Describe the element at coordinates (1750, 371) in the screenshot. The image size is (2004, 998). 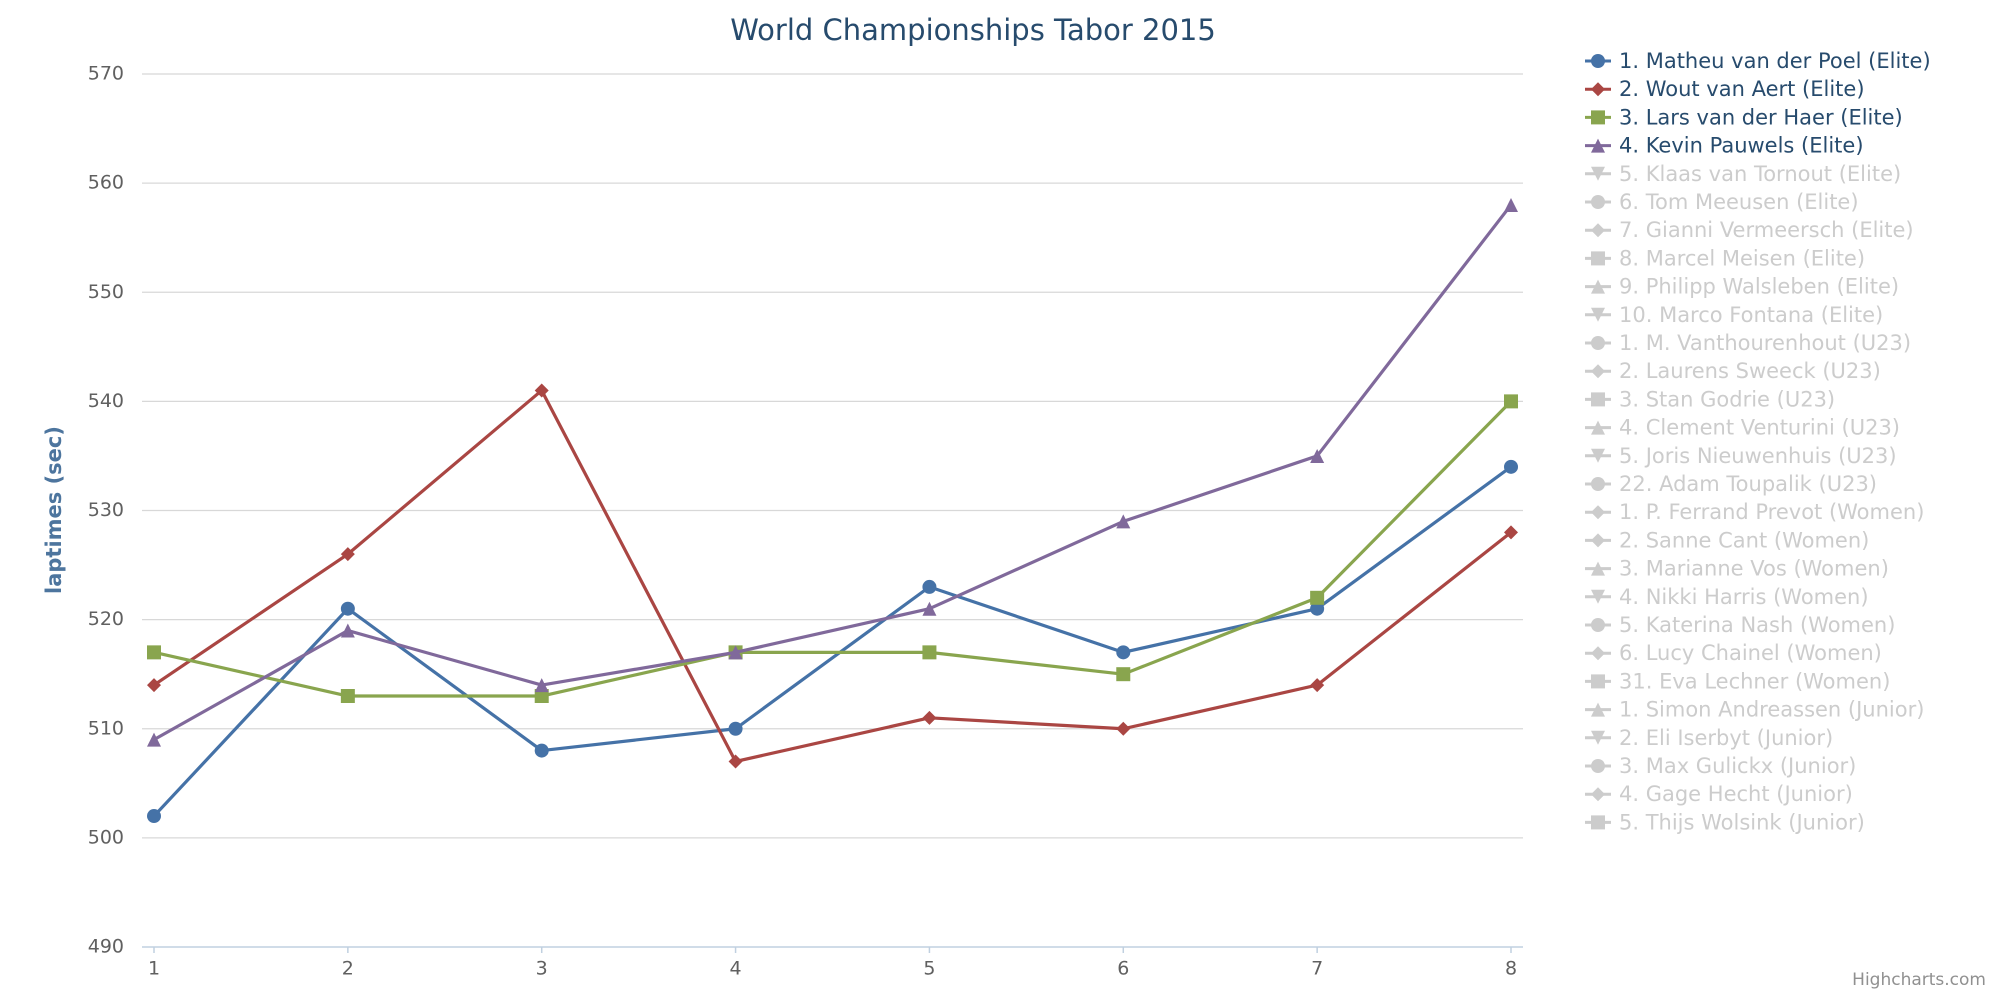
I see `legend-label: 2. Laurens Sweeck (U23)` at that location.